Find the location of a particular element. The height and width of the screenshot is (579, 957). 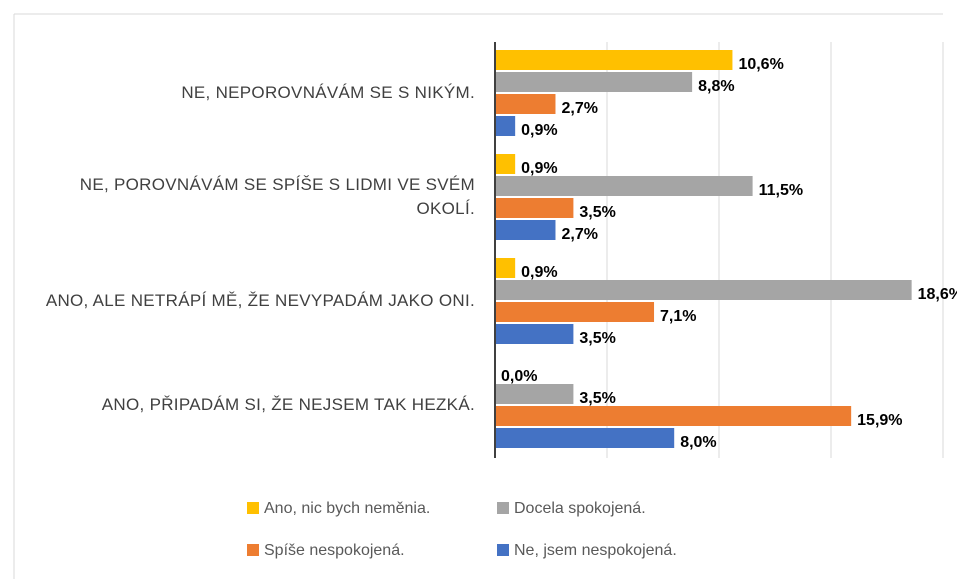

category-label: ANO, PŘIPADÁM SI, ŽE NEJSEM TAK HEZKÁ. is located at coordinates (288, 404).